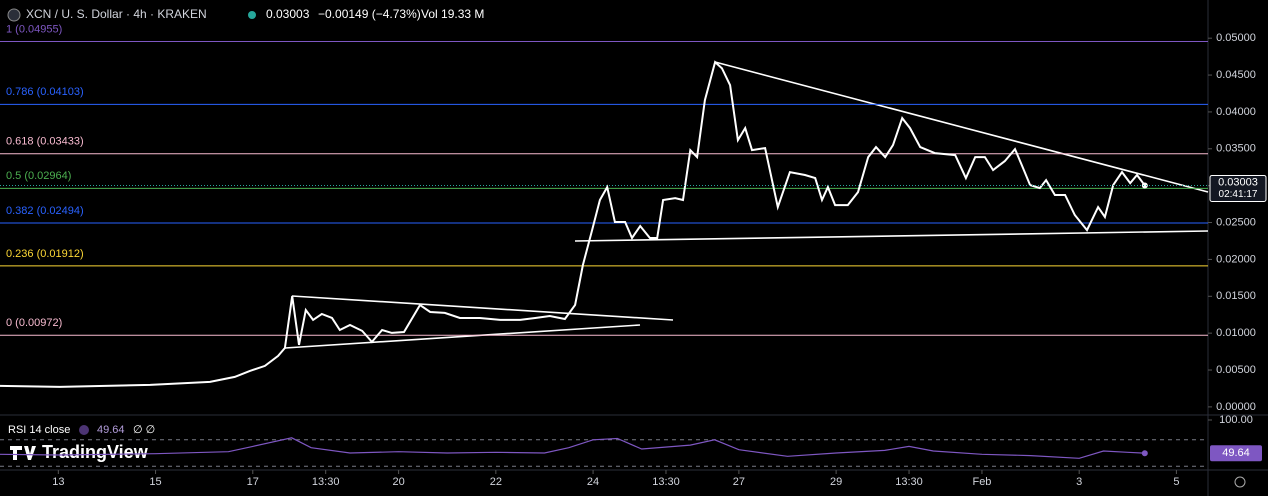  What do you see at coordinates (34, 323) in the screenshot?
I see `fib-label: 0 (0.00972)` at bounding box center [34, 323].